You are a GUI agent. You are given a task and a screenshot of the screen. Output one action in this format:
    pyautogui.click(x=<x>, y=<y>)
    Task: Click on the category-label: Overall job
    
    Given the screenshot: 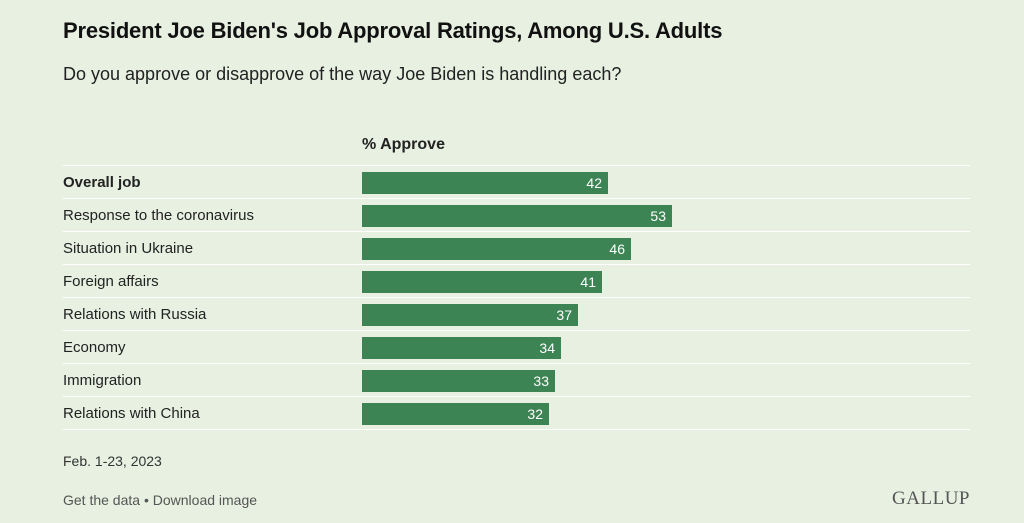 What is the action you would take?
    pyautogui.click(x=102, y=182)
    